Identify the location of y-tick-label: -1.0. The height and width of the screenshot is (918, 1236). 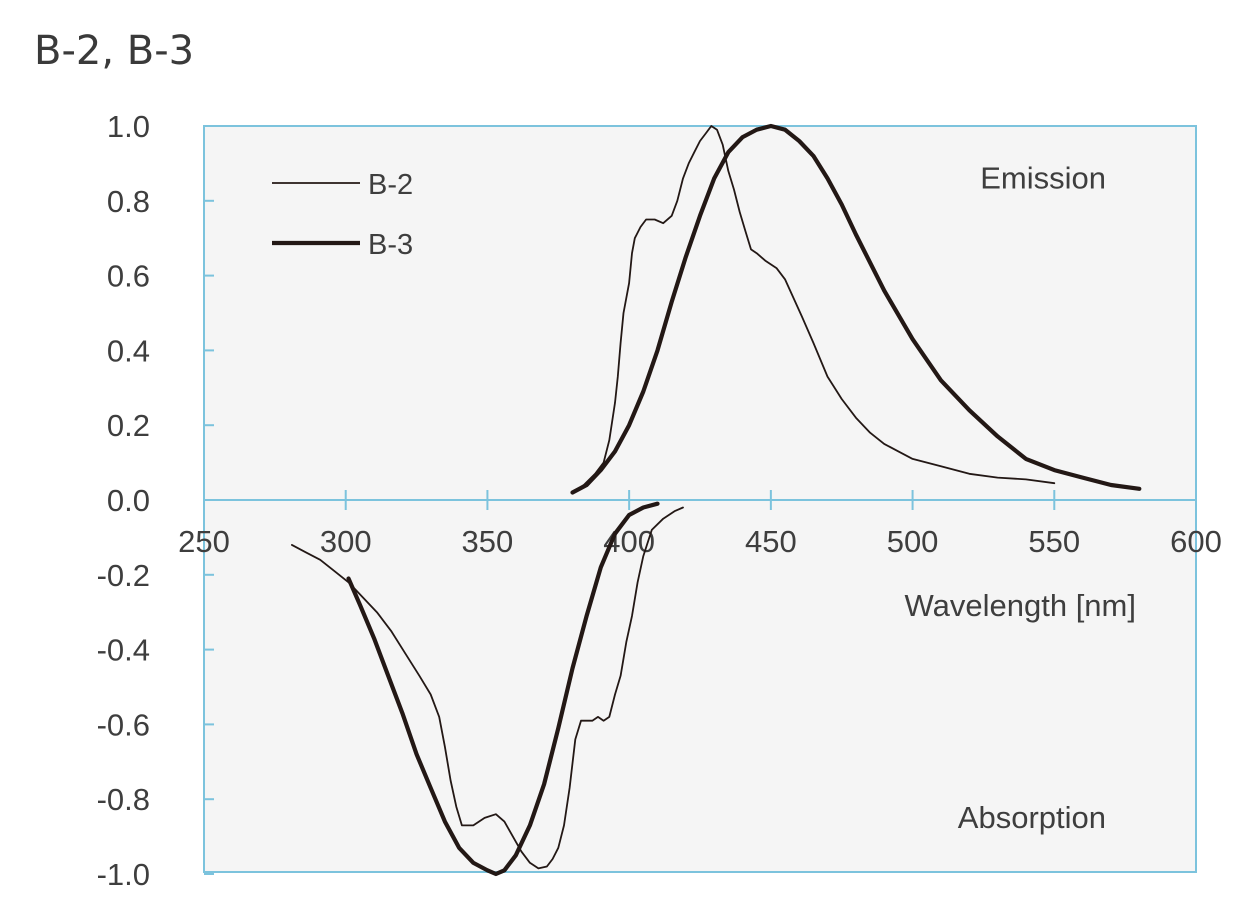
(123, 874).